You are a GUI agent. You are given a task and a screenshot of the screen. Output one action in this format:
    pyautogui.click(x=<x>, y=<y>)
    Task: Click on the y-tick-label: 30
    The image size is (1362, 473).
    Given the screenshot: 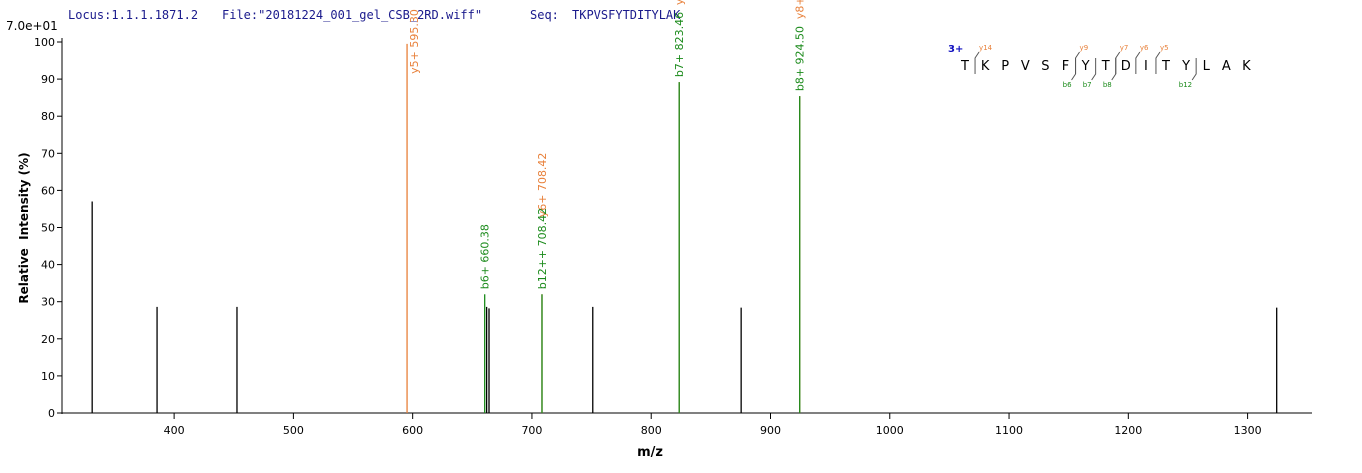 What is the action you would take?
    pyautogui.click(x=48, y=302)
    